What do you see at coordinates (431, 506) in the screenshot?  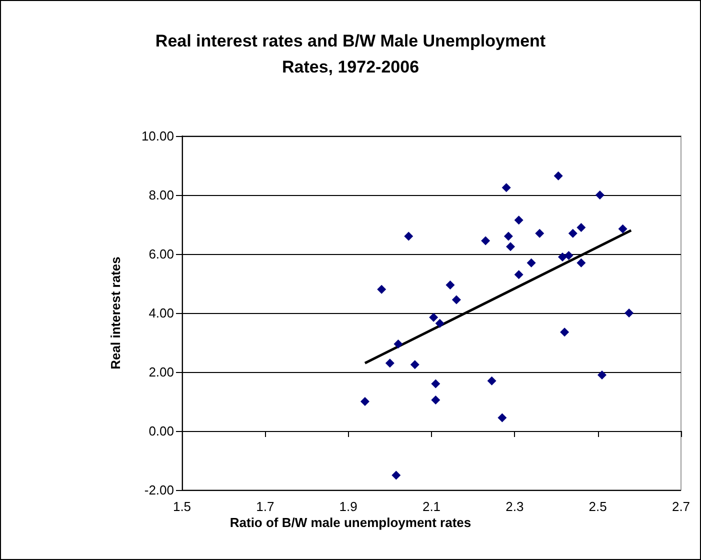 I see `x-tick-label: 2.1` at bounding box center [431, 506].